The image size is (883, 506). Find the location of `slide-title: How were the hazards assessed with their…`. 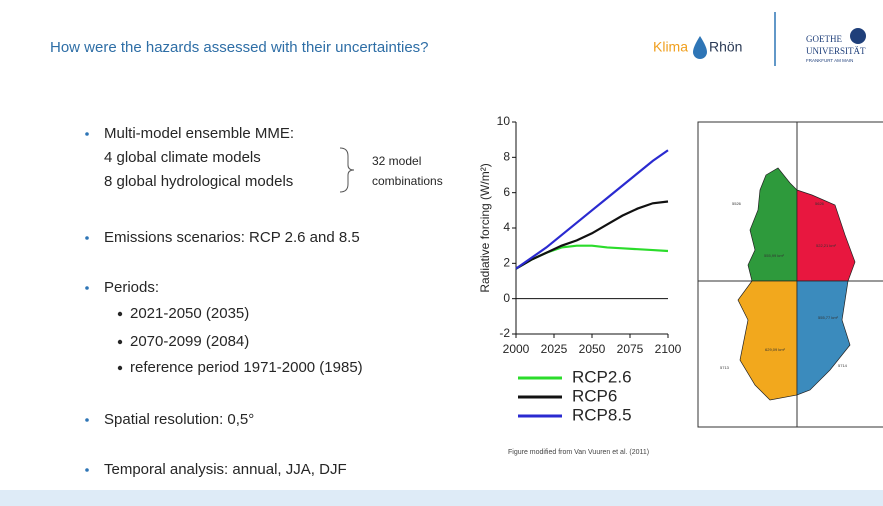

slide-title: How were the hazards assessed with their… is located at coordinates (239, 47).